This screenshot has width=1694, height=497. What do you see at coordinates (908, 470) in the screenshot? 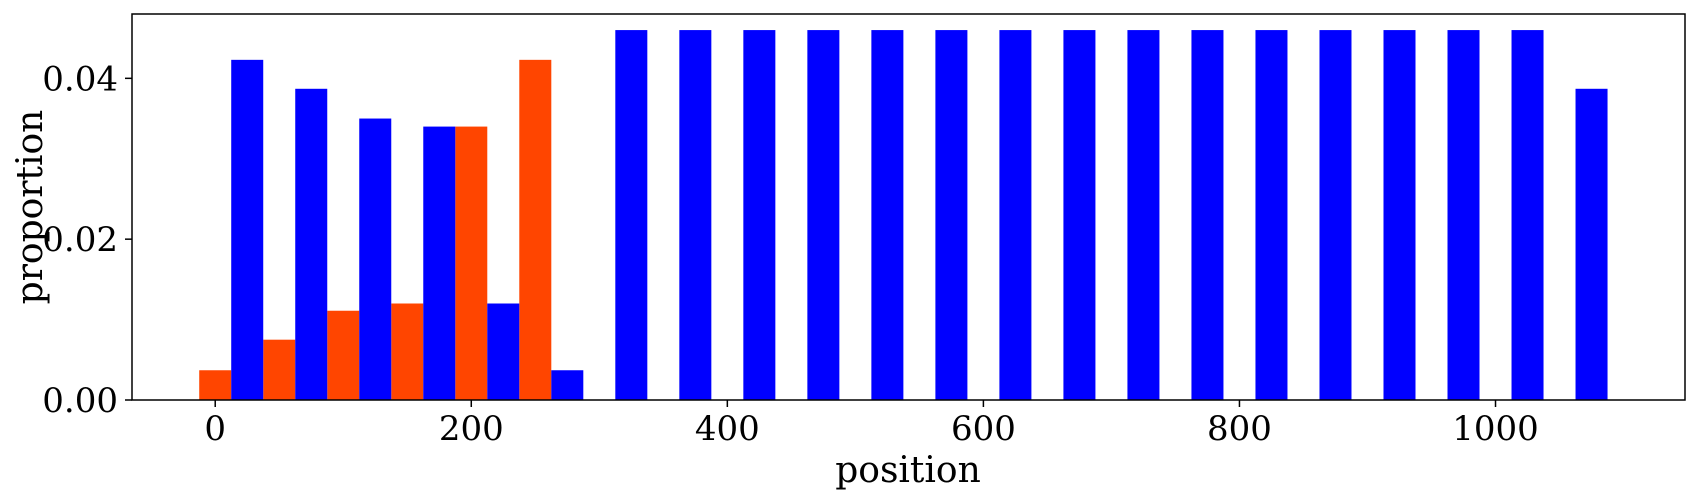
I see `x-axis-label: position` at bounding box center [908, 470].